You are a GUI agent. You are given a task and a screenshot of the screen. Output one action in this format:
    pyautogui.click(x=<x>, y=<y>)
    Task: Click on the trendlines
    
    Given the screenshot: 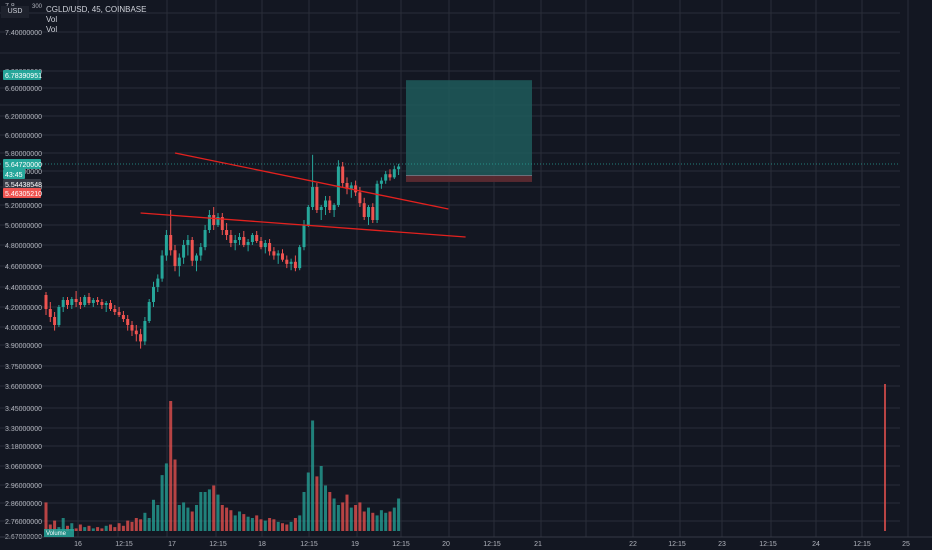 What is the action you would take?
    pyautogui.click(x=303, y=195)
    